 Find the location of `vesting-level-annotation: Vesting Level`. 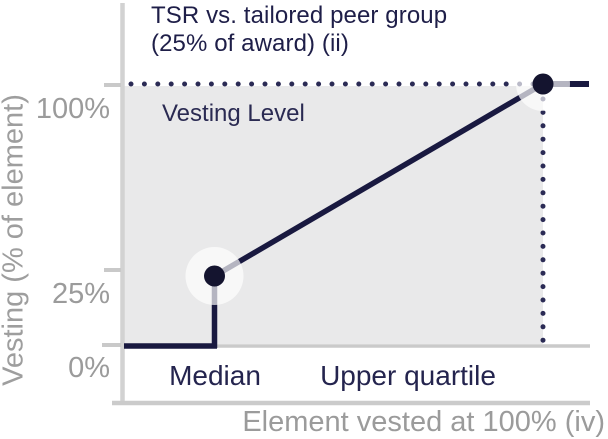

vesting-level-annotation: Vesting Level is located at coordinates (233, 113).